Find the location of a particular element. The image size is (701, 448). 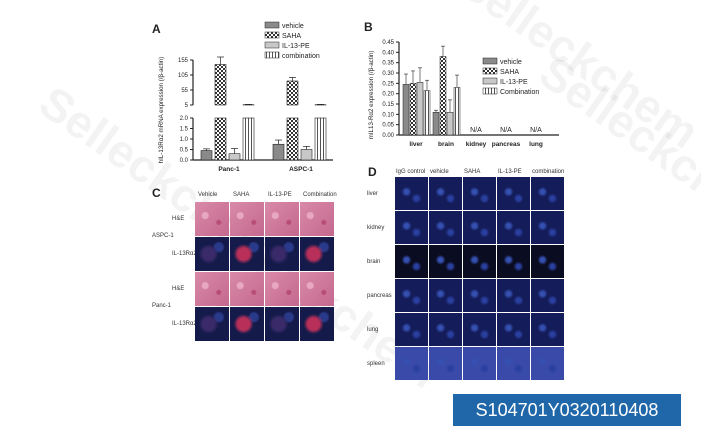

x-tick-label: liver is located at coordinates (416, 144).